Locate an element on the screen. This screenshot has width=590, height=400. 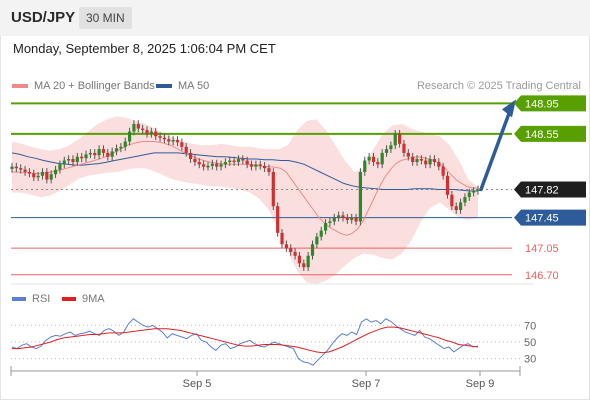
timeframe-button: 30 MIN is located at coordinates (105, 18).